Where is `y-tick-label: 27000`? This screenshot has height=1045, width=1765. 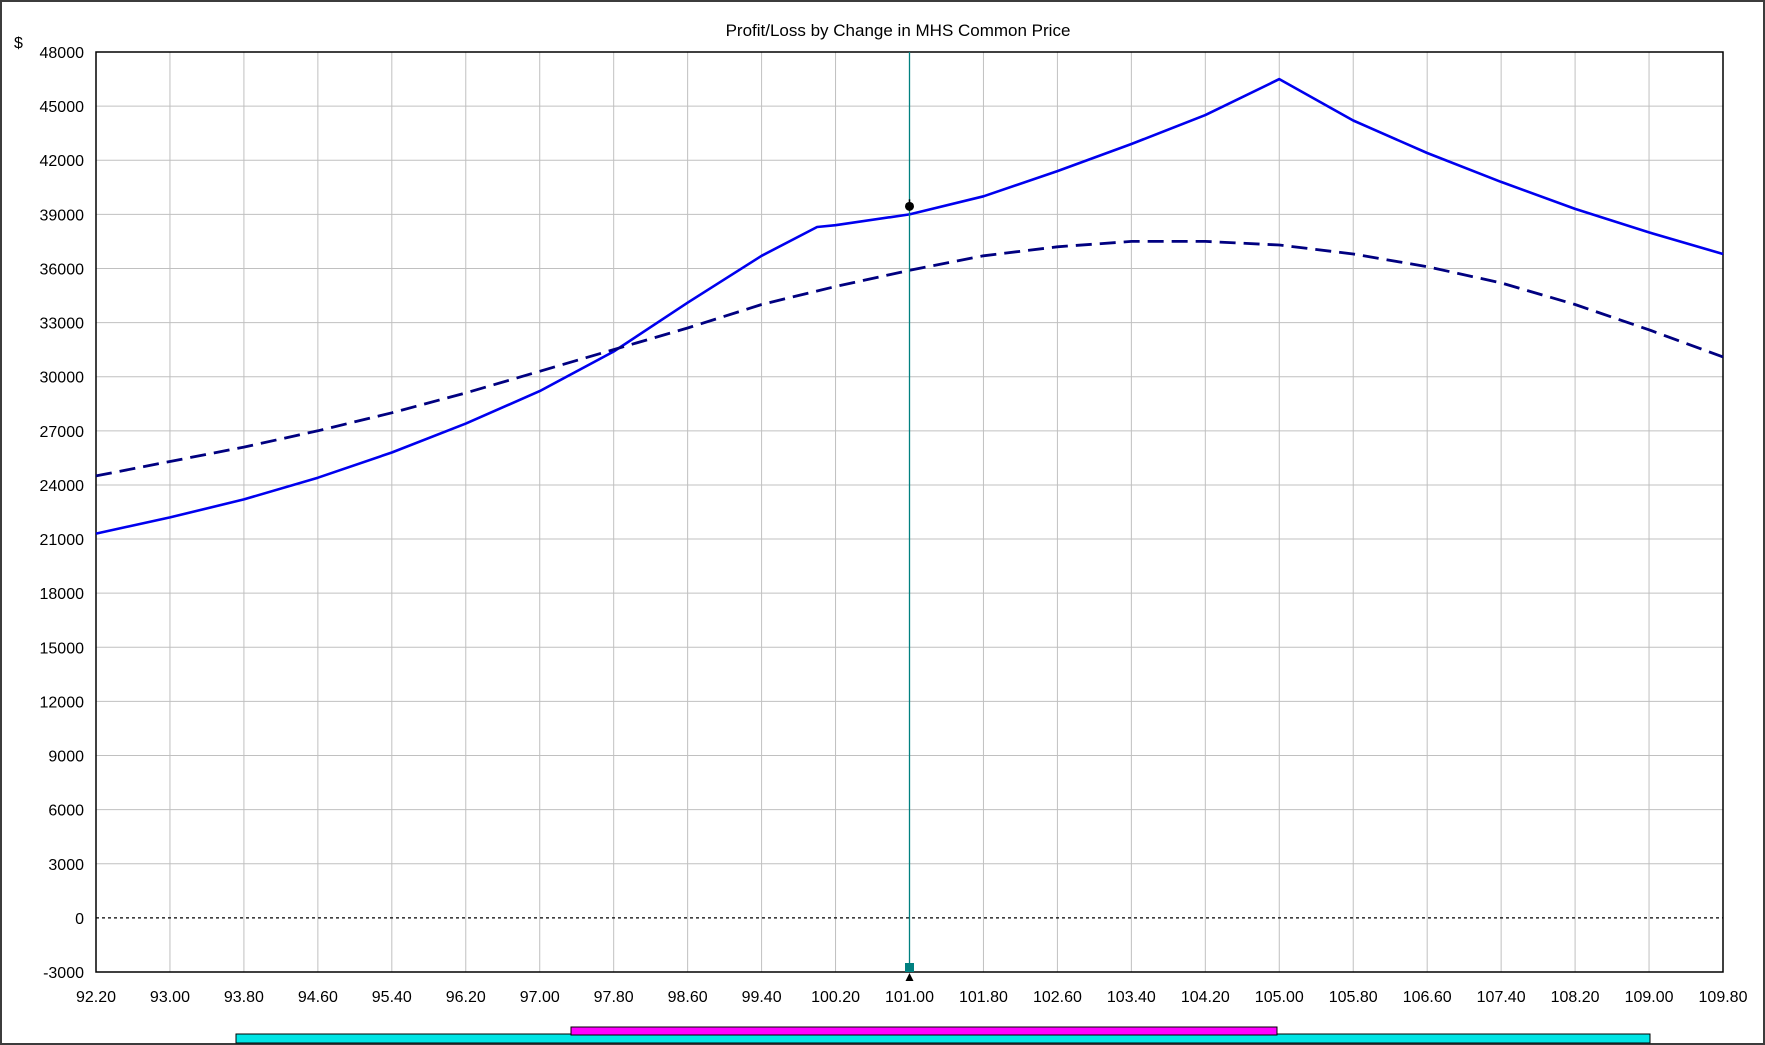
y-tick-label: 27000 is located at coordinates (62, 432).